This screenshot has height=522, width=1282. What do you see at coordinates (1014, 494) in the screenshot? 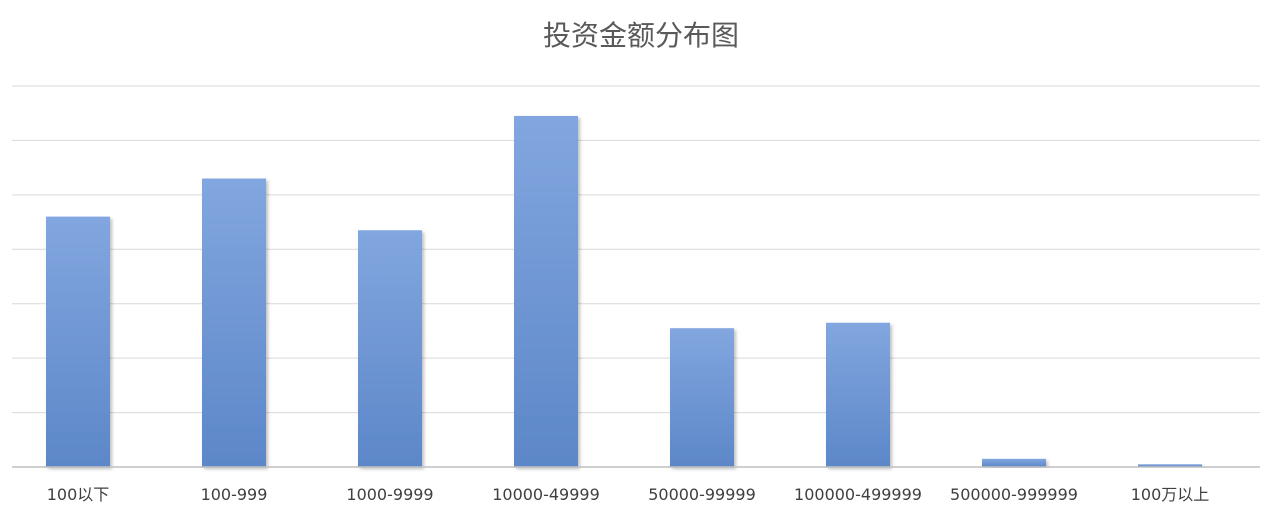
I see `x-tick-label: 500000-999999` at bounding box center [1014, 494].